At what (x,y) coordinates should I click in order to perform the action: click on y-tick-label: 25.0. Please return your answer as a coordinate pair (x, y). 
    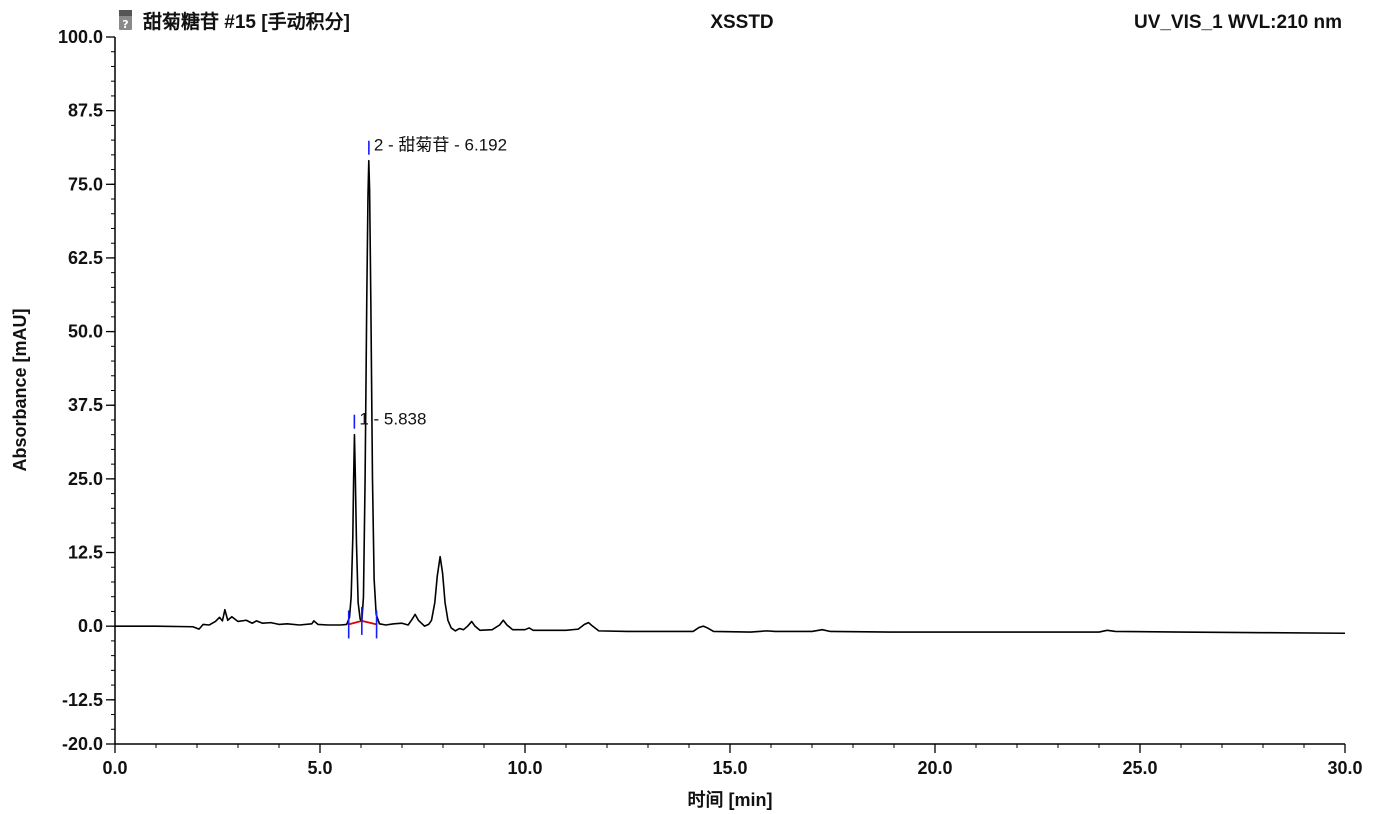
    Looking at the image, I should click on (85, 479).